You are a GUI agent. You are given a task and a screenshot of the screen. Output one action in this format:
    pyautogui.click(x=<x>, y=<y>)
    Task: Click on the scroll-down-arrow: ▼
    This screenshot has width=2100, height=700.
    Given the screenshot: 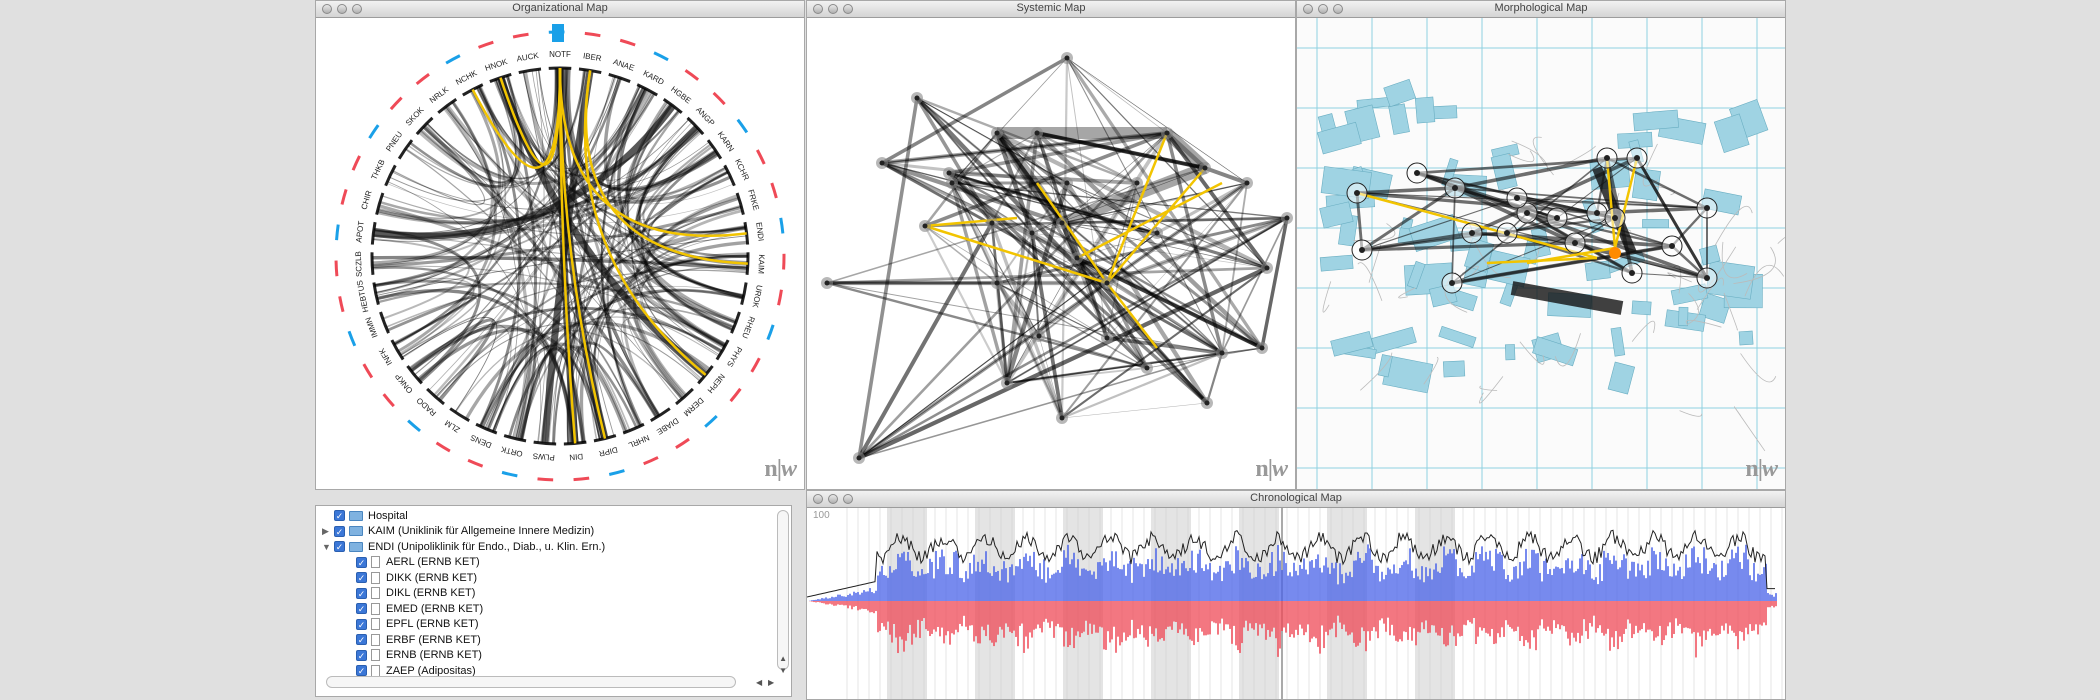 What is the action you would take?
    pyautogui.click(x=783, y=670)
    